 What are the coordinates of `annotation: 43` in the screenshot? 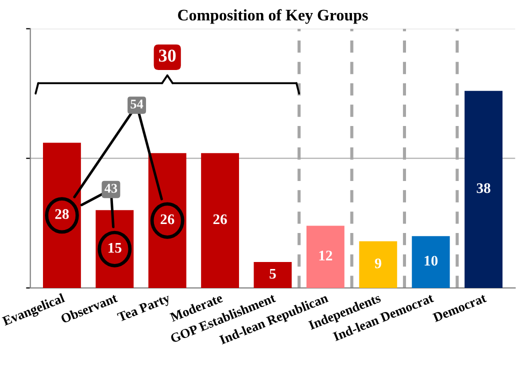 It's located at (111, 188).